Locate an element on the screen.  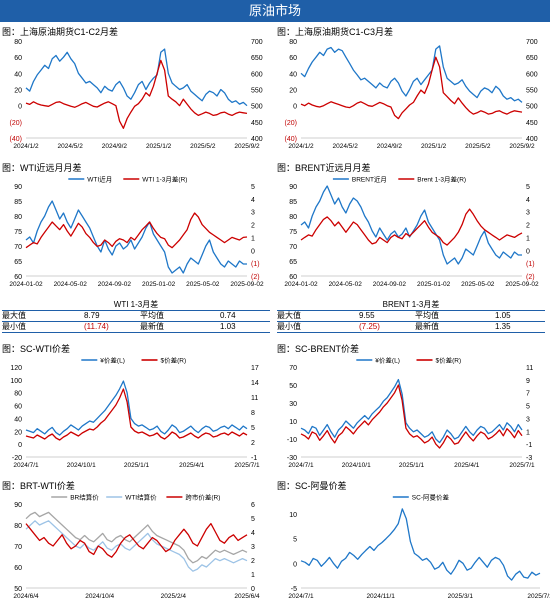
y-right-tick-label: 7 is located at coordinates (528, 394).